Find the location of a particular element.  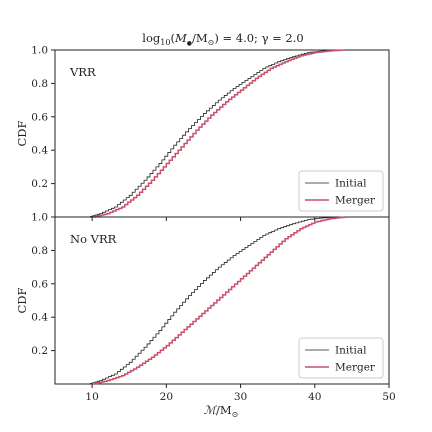

chart-title: log10(M●/M⊙) = 4.0; γ = 2.0 is located at coordinates (222, 39).